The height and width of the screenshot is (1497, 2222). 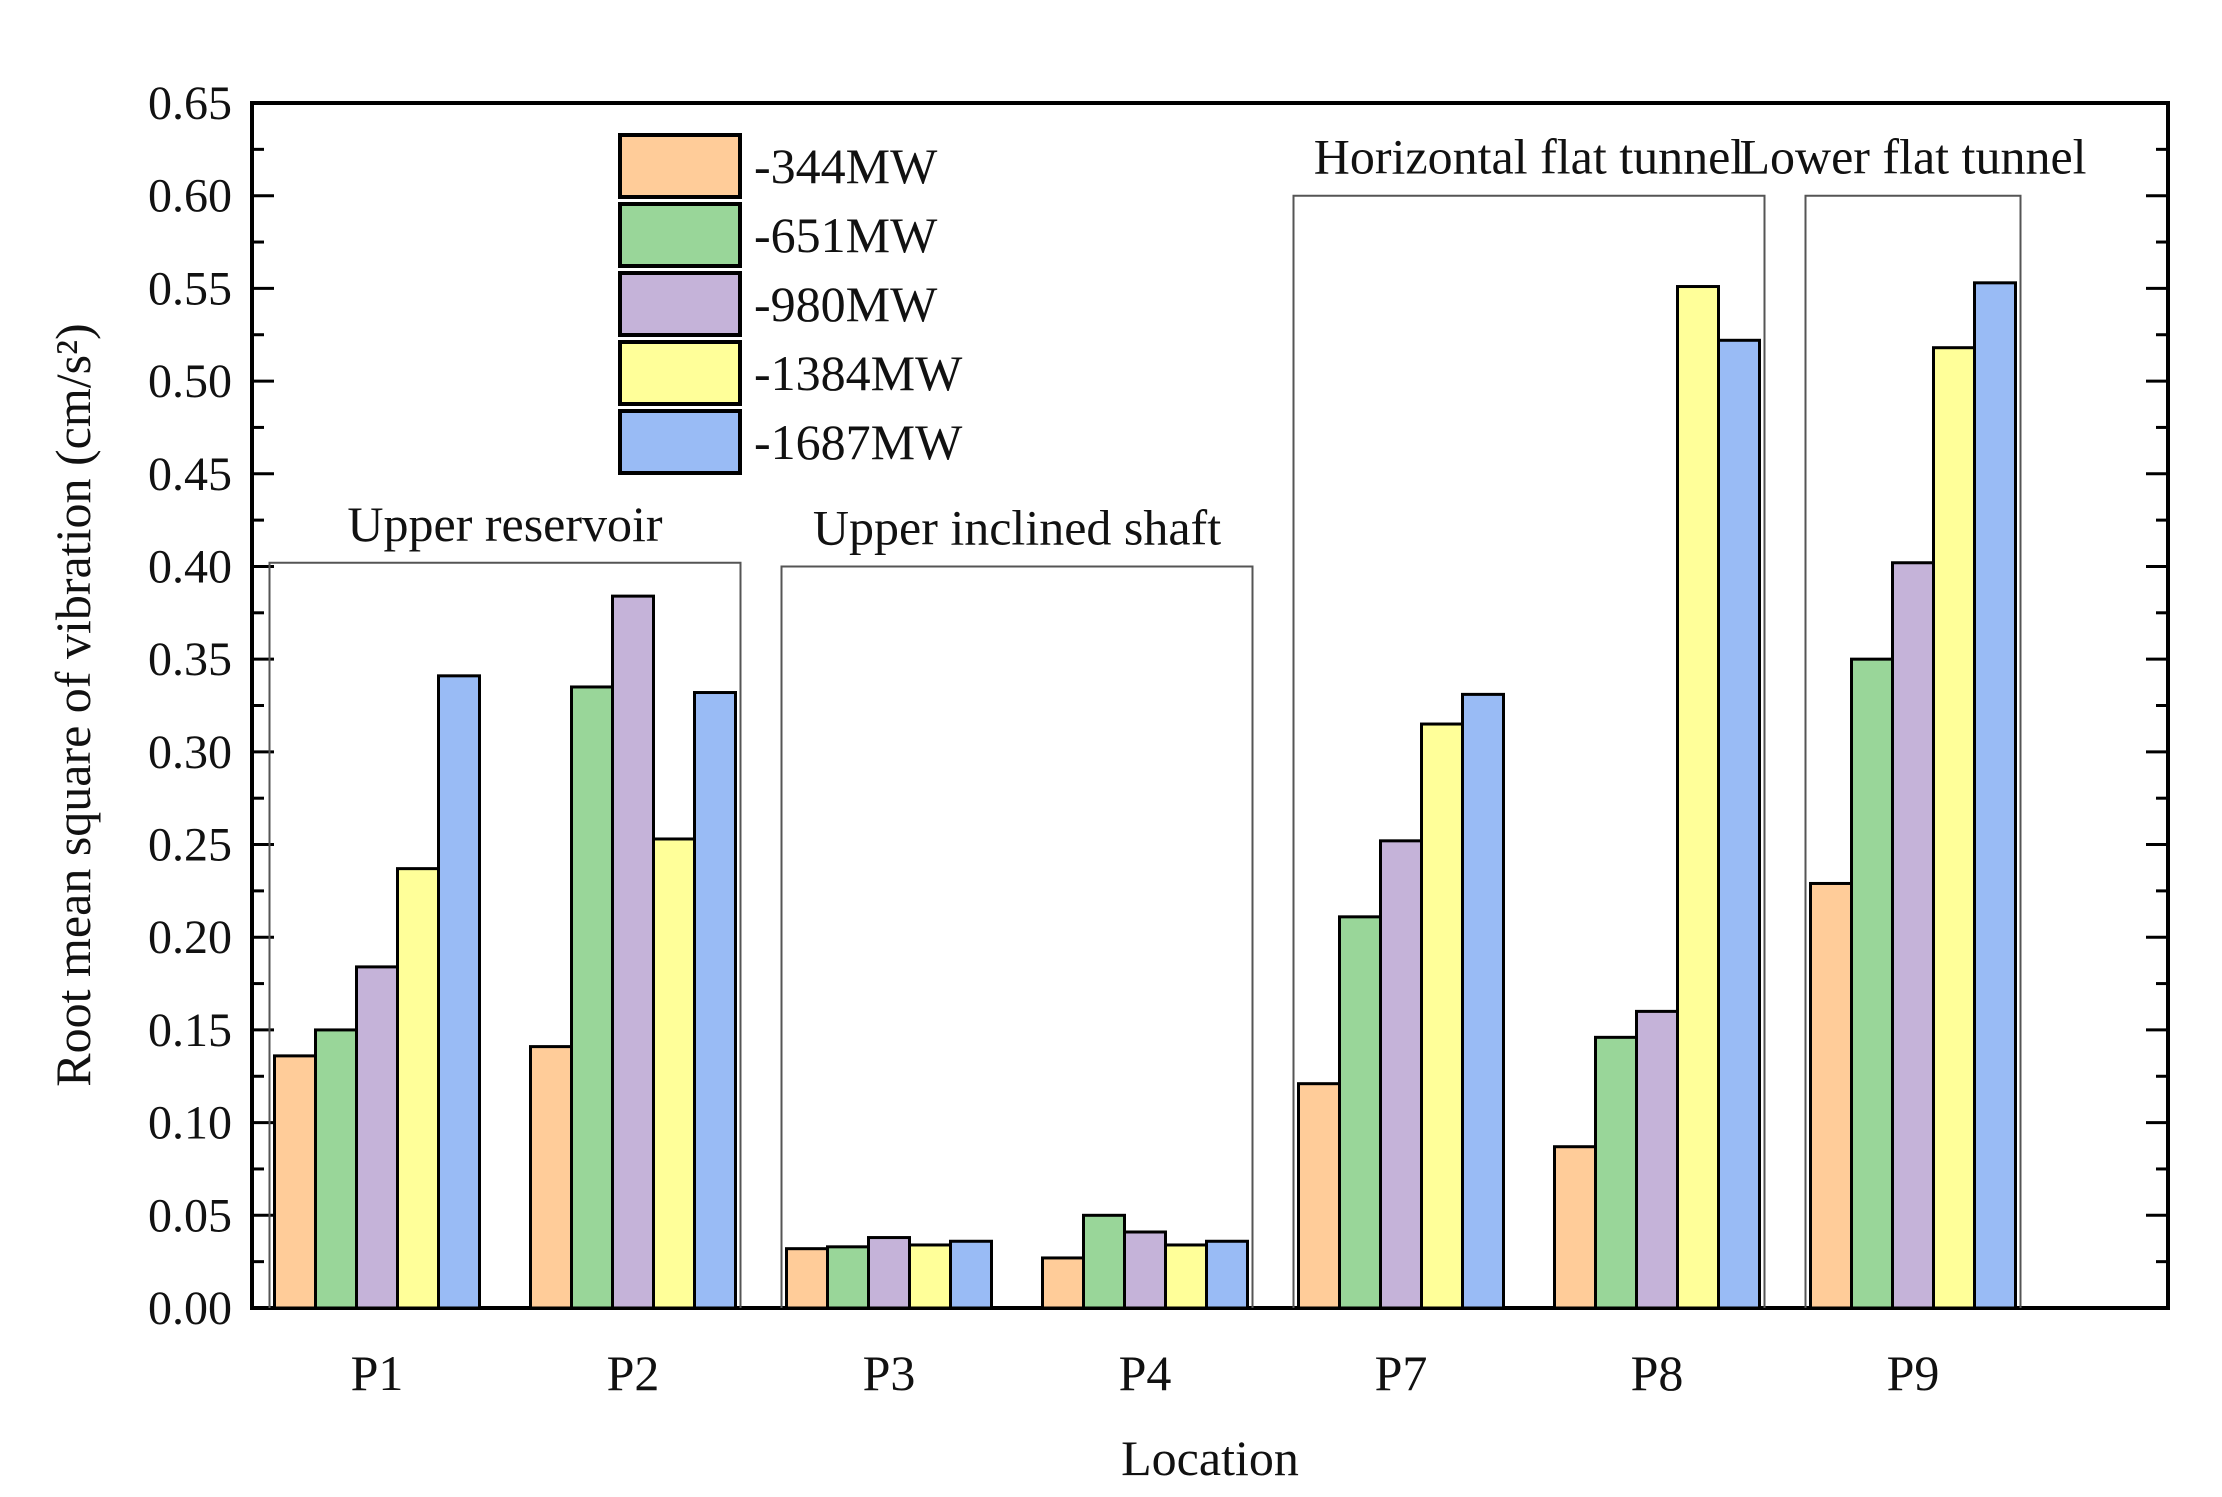 I want to click on x-tick-label: P7, so click(x=1401, y=1373).